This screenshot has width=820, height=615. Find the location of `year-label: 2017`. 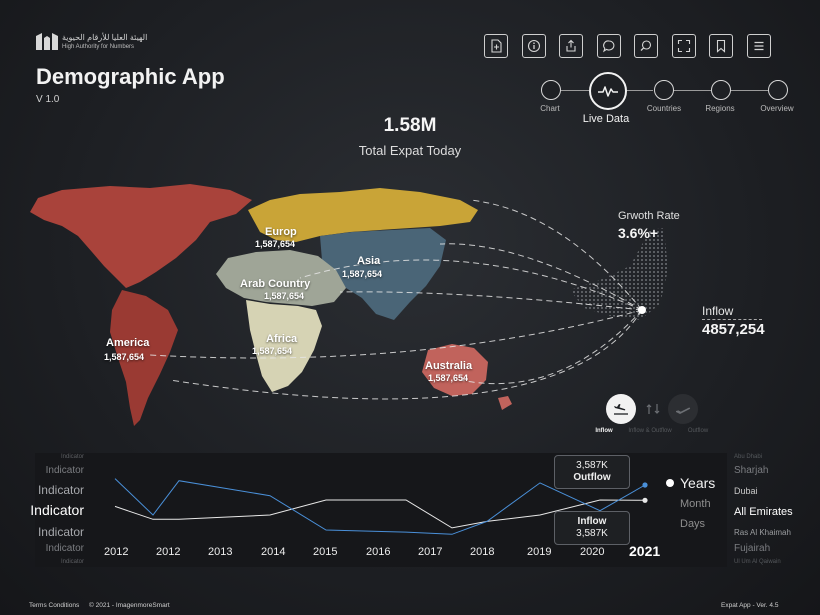

year-label: 2017 is located at coordinates (430, 552).